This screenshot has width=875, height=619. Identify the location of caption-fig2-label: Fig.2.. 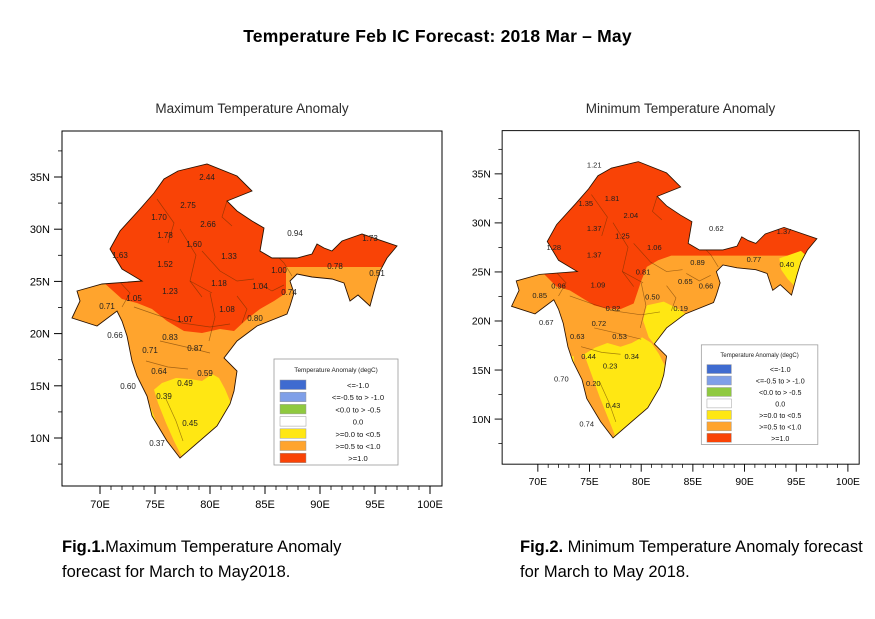
(542, 547).